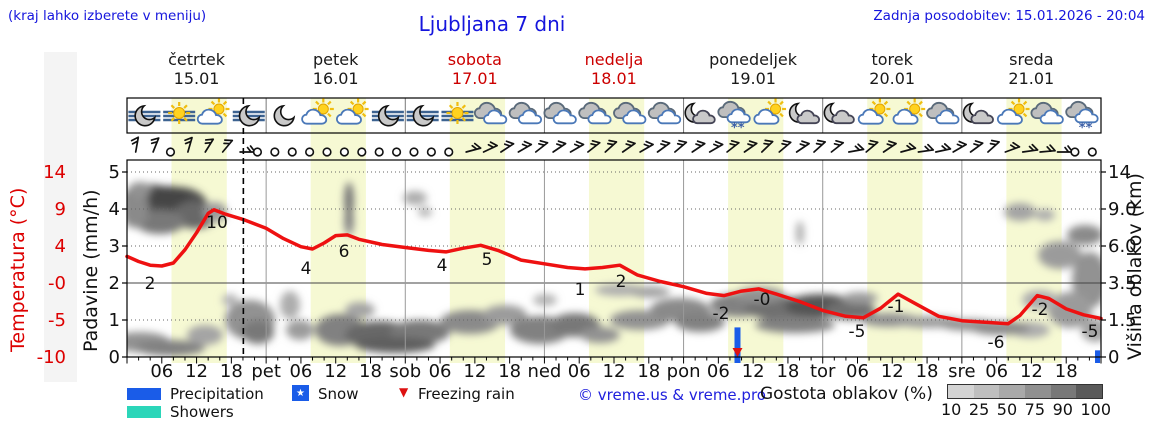 This screenshot has width=1152, height=443. Describe the element at coordinates (753, 59) in the screenshot. I see `day-name: ponedeljek` at that location.